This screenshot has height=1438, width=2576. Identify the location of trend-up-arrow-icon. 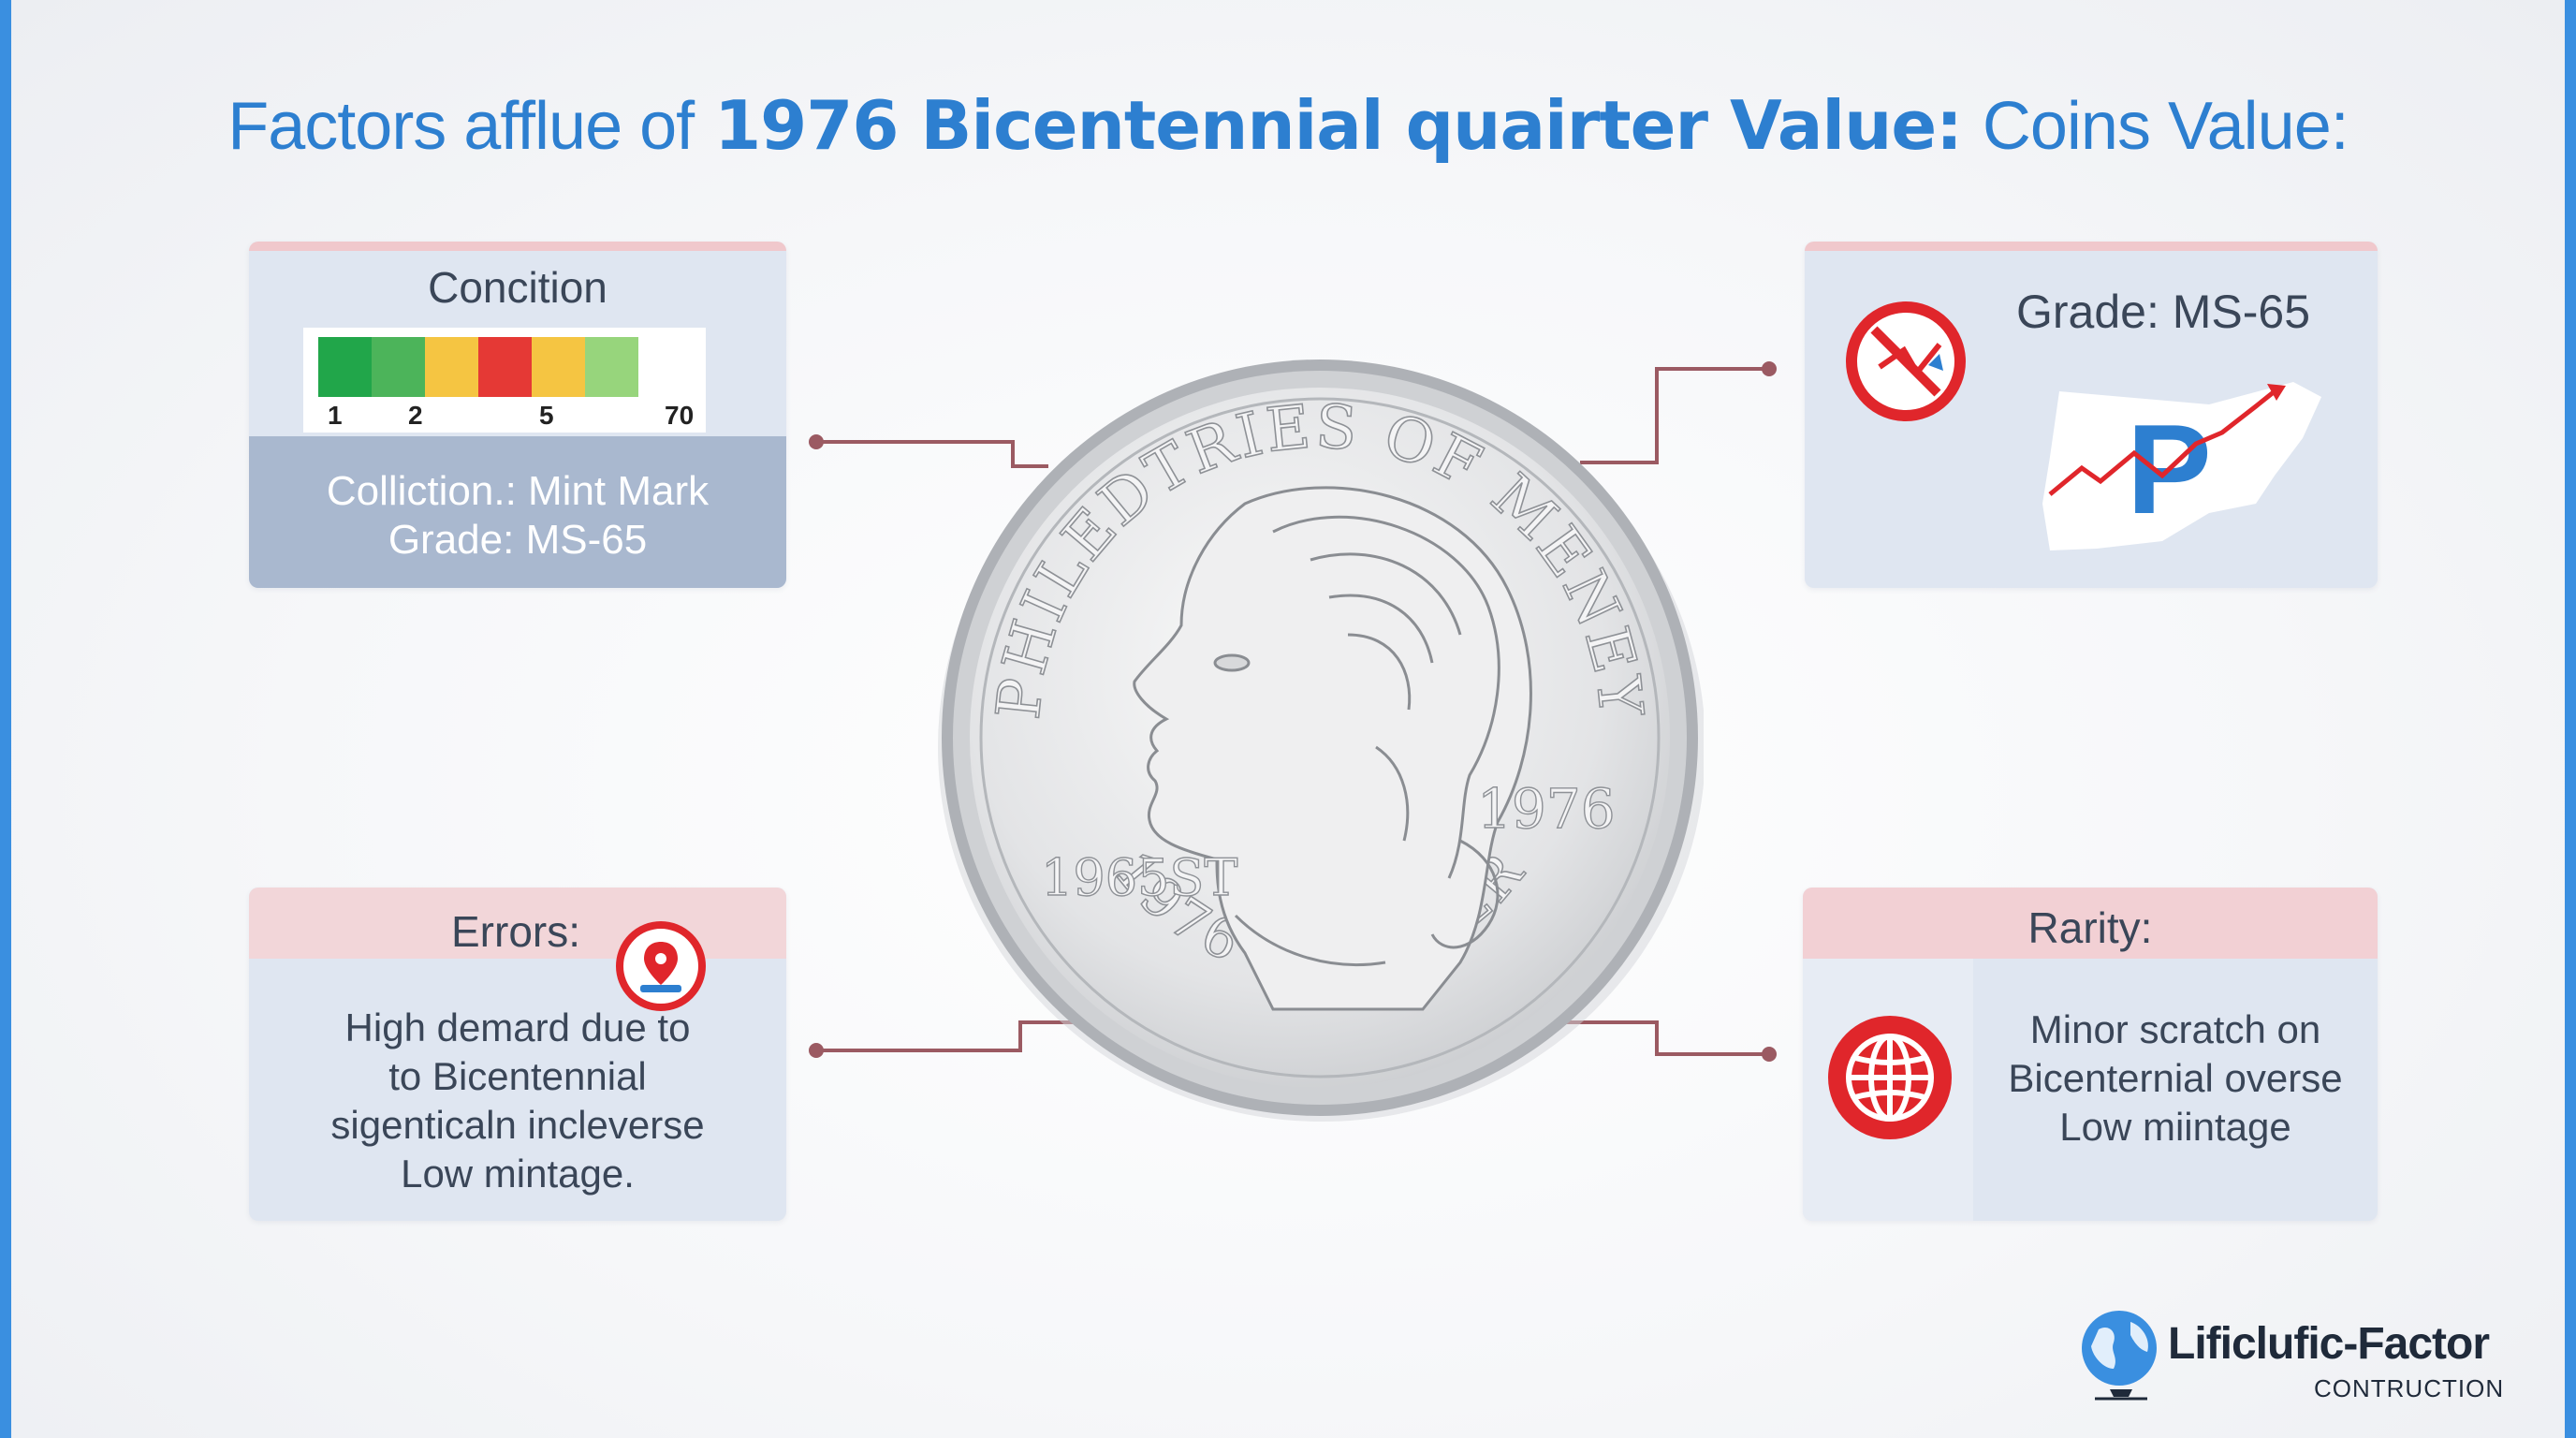
(2162, 442).